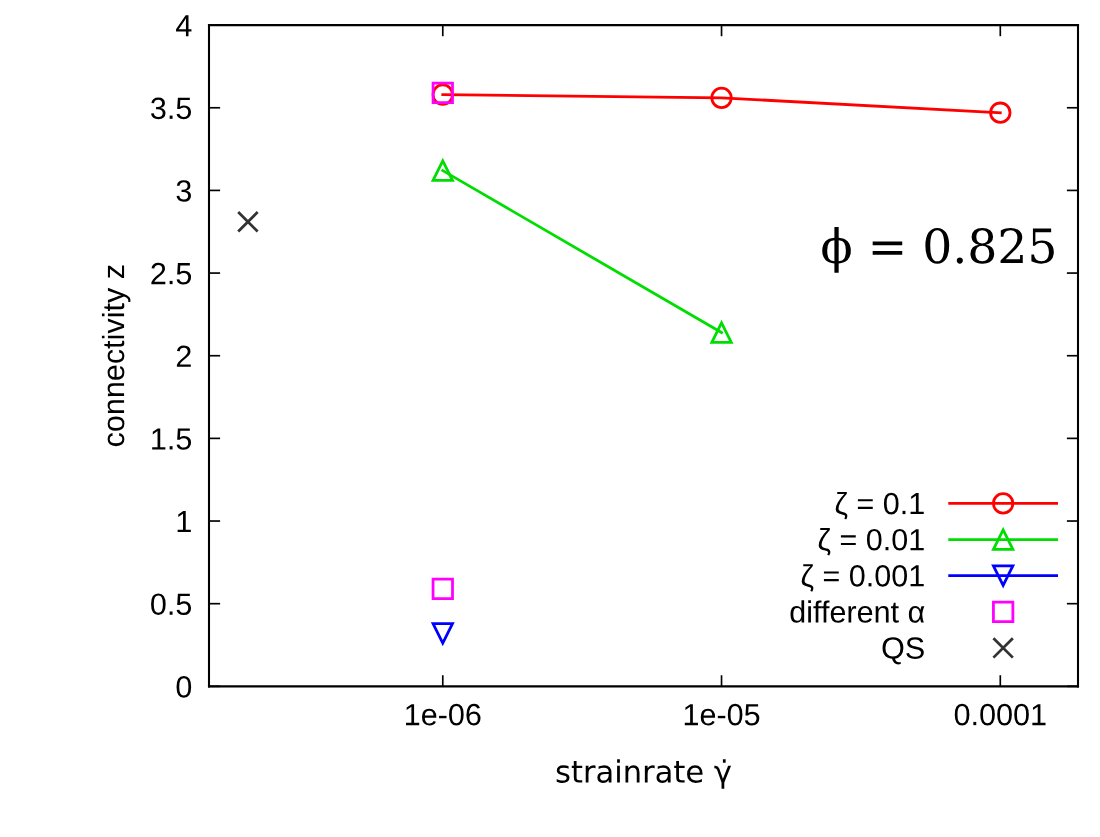 Image resolution: width=1100 pixels, height=837 pixels. Describe the element at coordinates (184, 687) in the screenshot. I see `y-tick-label: 0` at that location.